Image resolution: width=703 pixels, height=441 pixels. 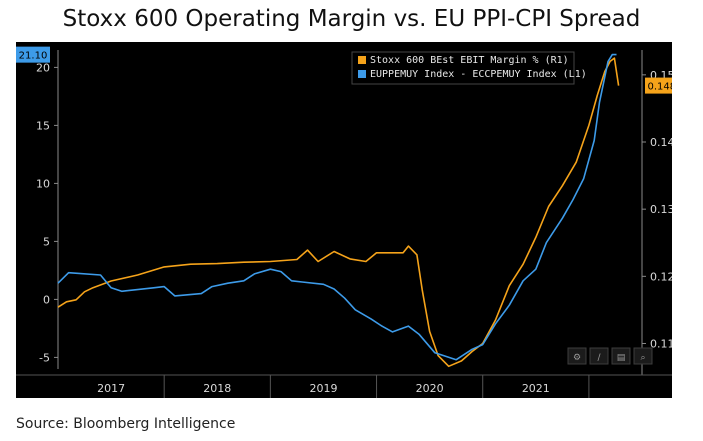 I want to click on right-tick-label: 0.13, so click(x=661, y=209).